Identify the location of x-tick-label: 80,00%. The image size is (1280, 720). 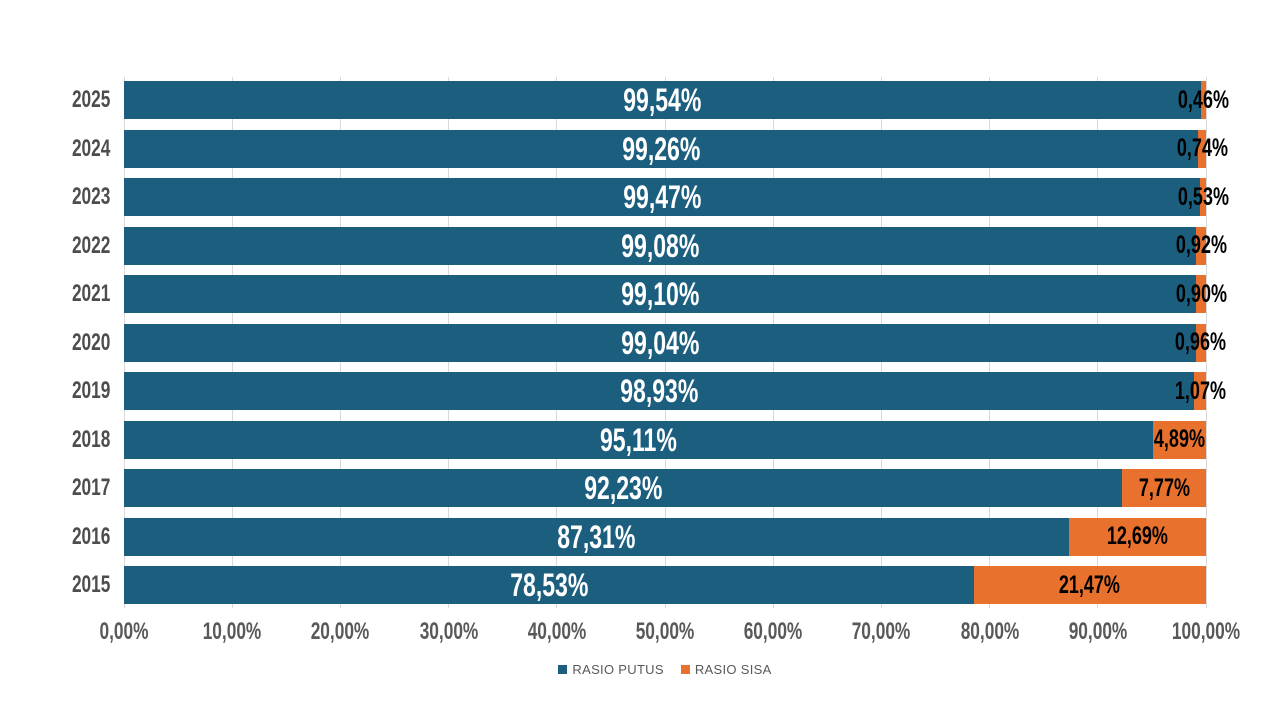
(989, 631).